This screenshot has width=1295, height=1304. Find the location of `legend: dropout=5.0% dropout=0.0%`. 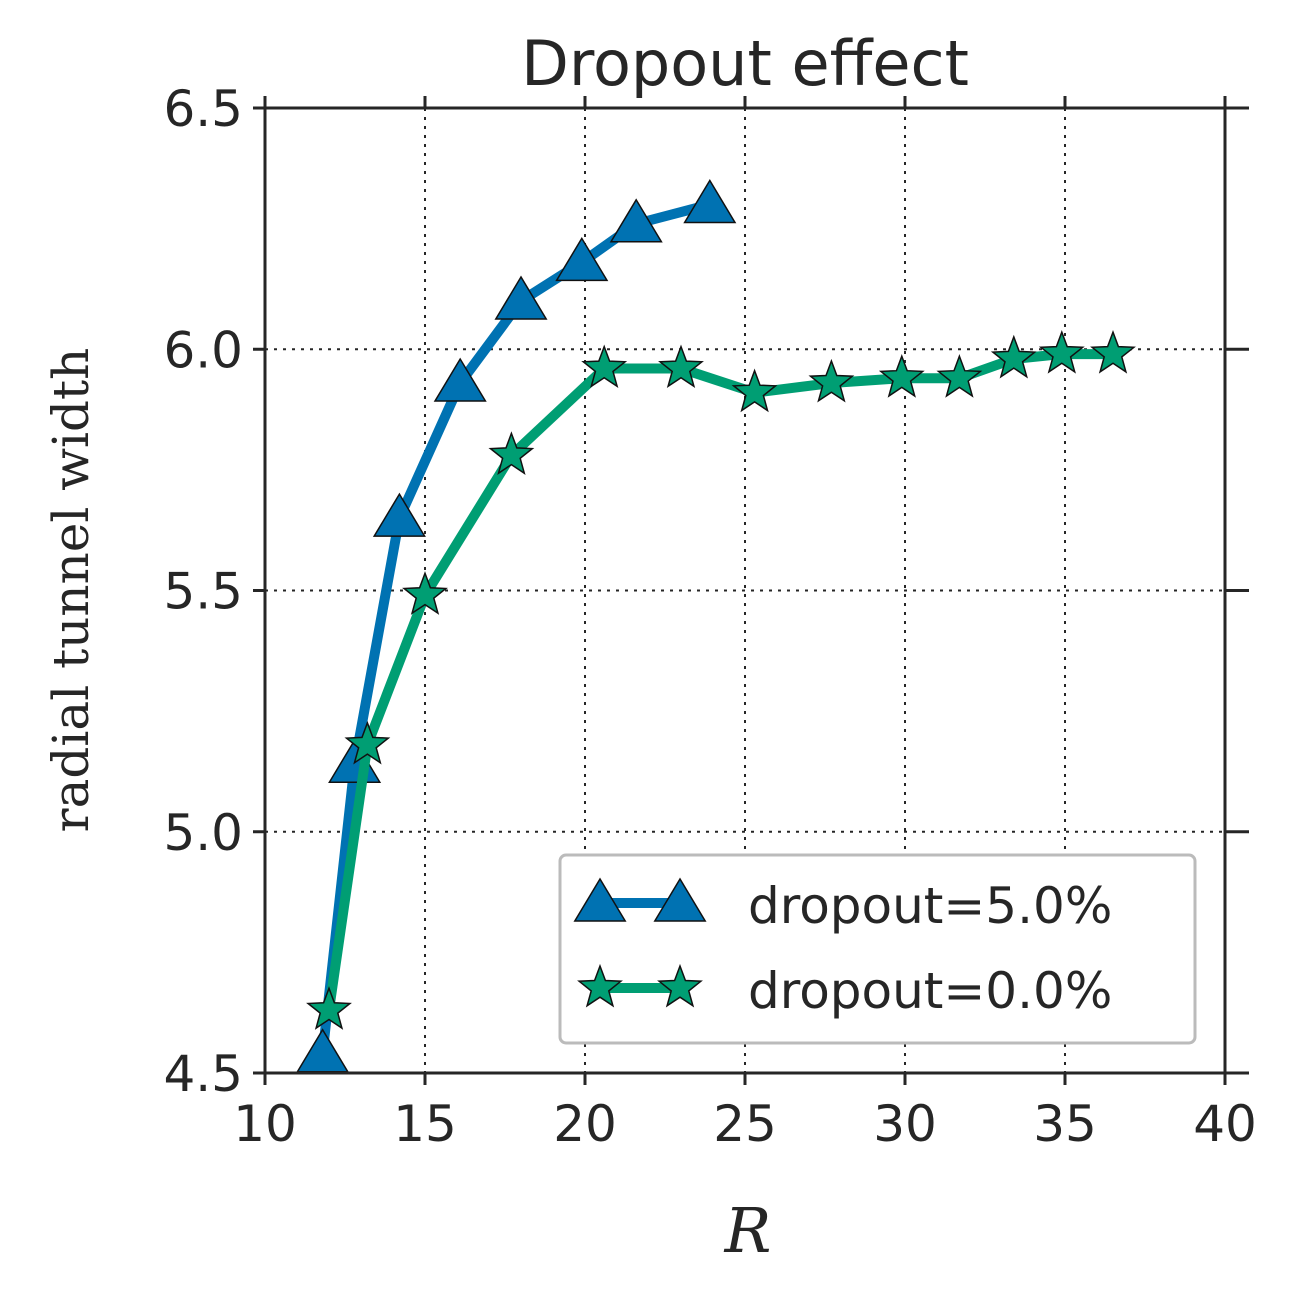

legend: dropout=5.0% dropout=0.0% is located at coordinates (877, 949).